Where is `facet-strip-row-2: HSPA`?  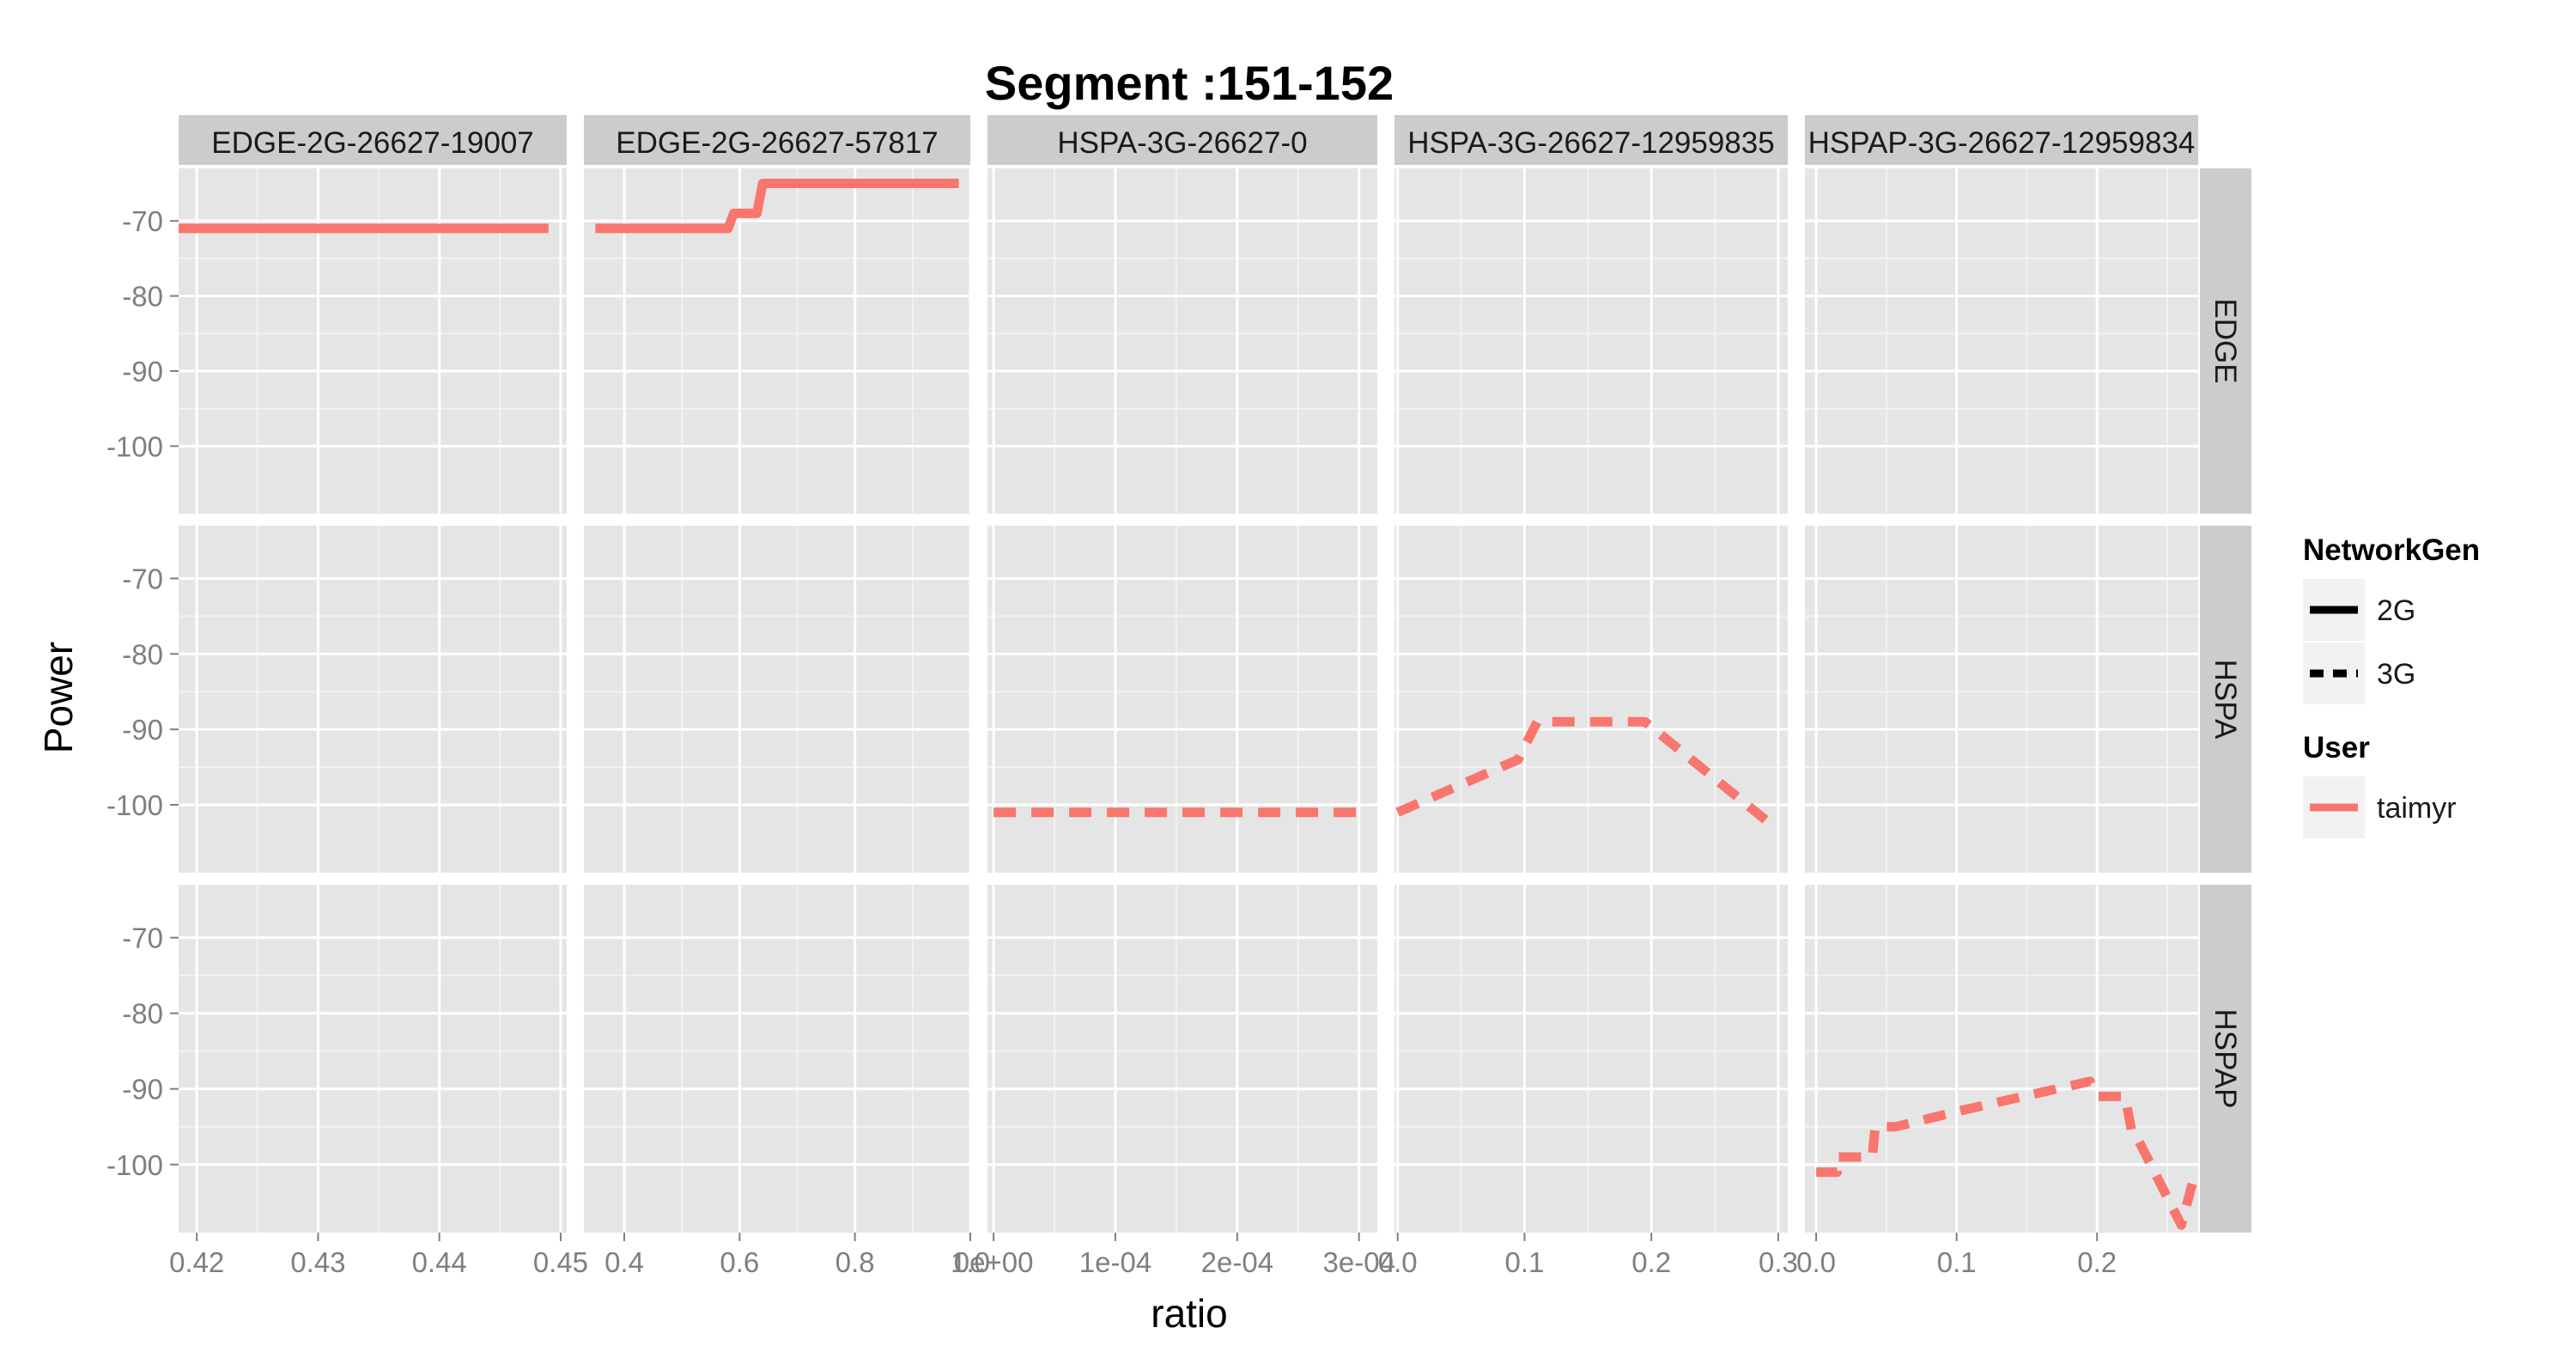 facet-strip-row-2: HSPA is located at coordinates (2225, 699).